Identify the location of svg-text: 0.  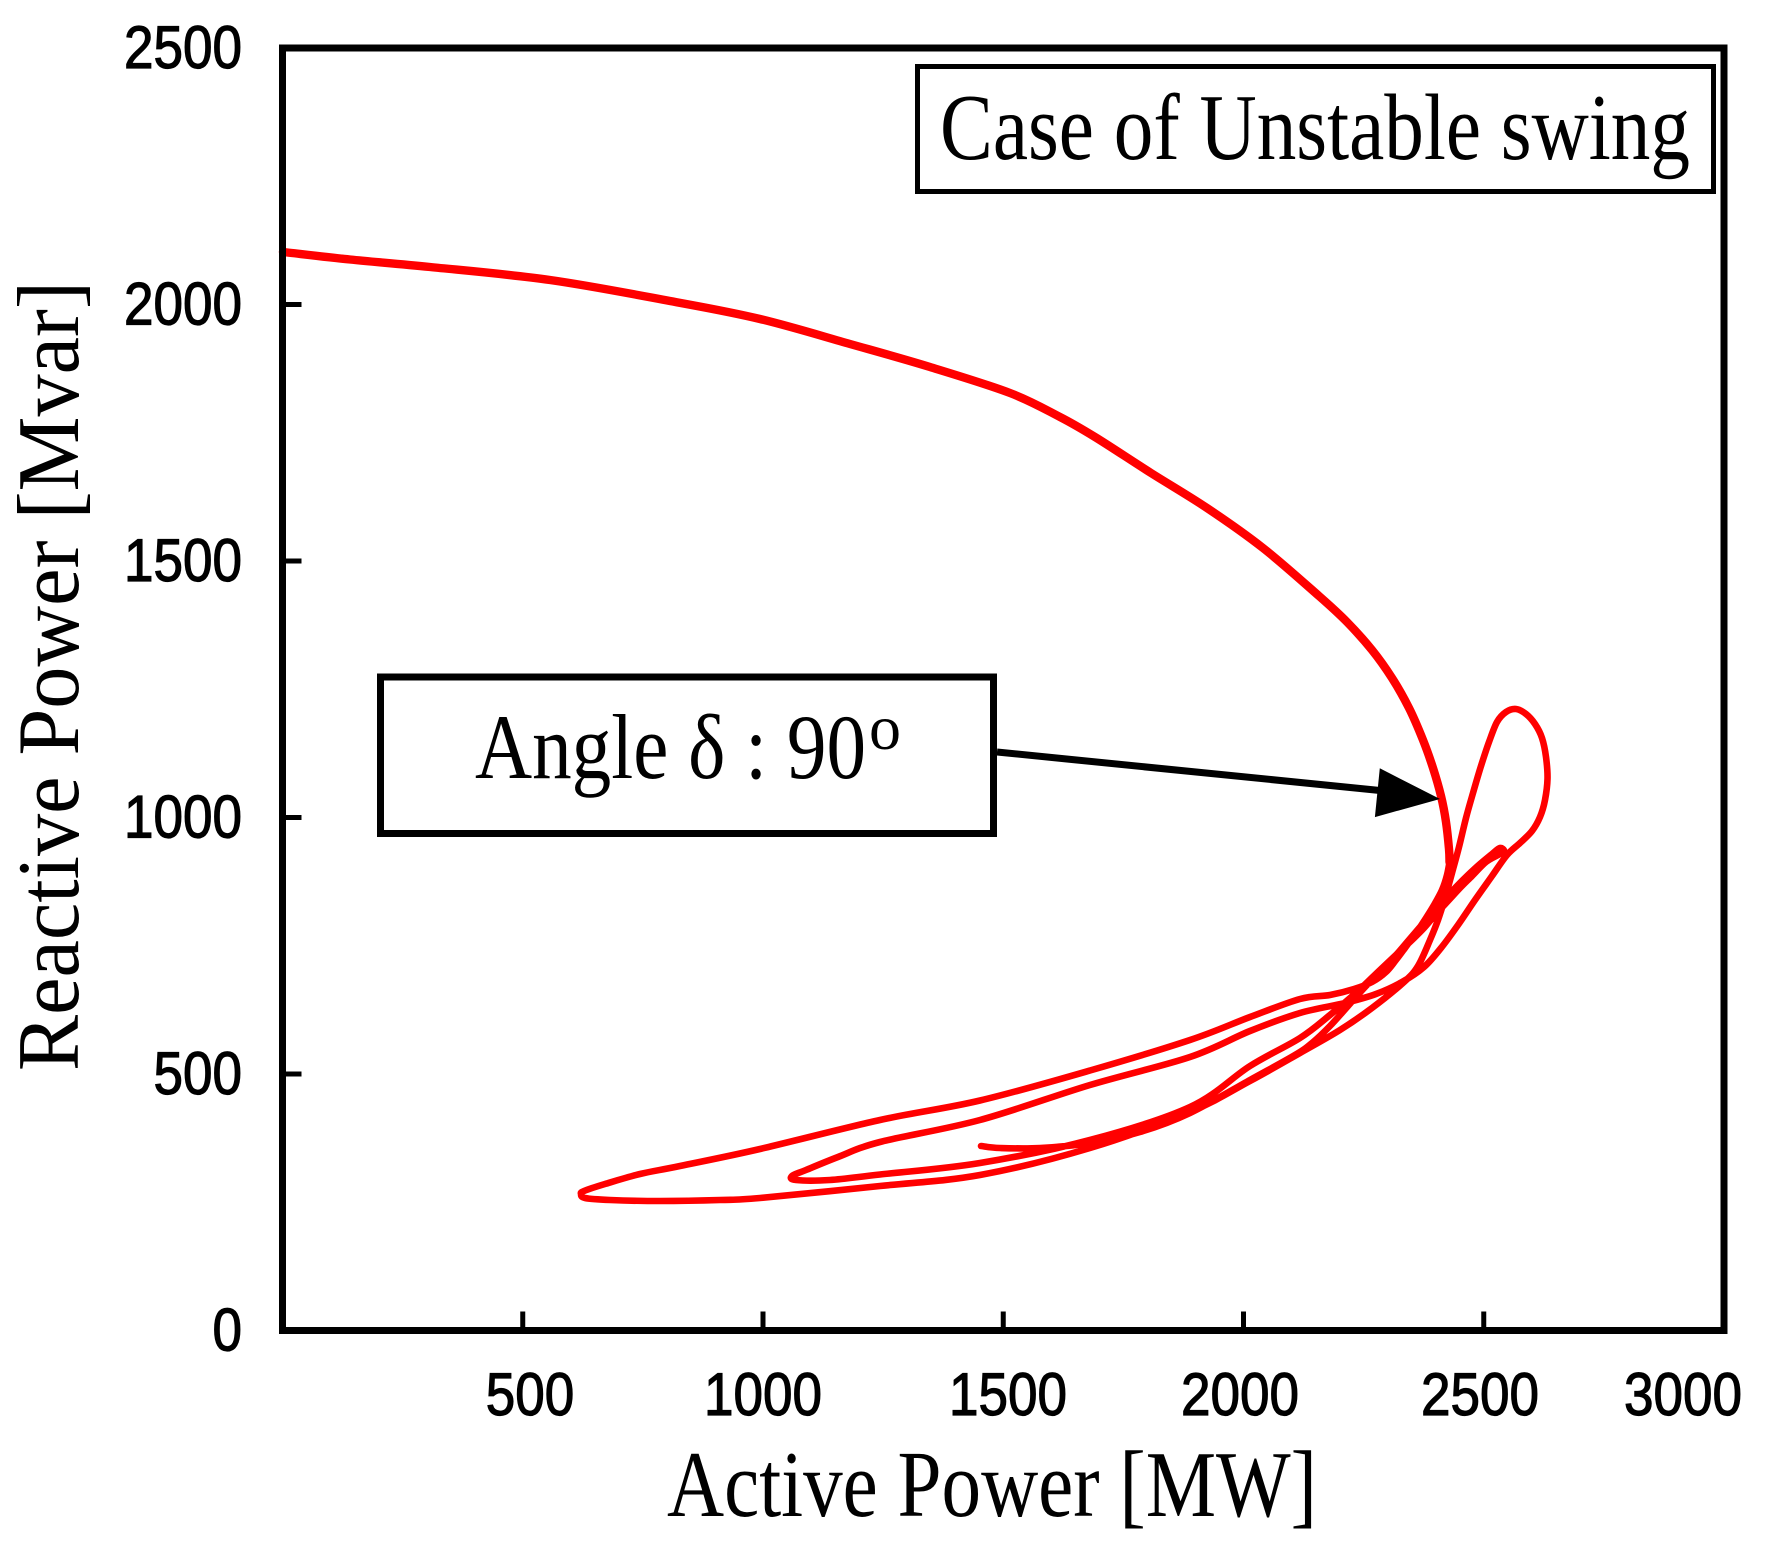
(228, 1330).